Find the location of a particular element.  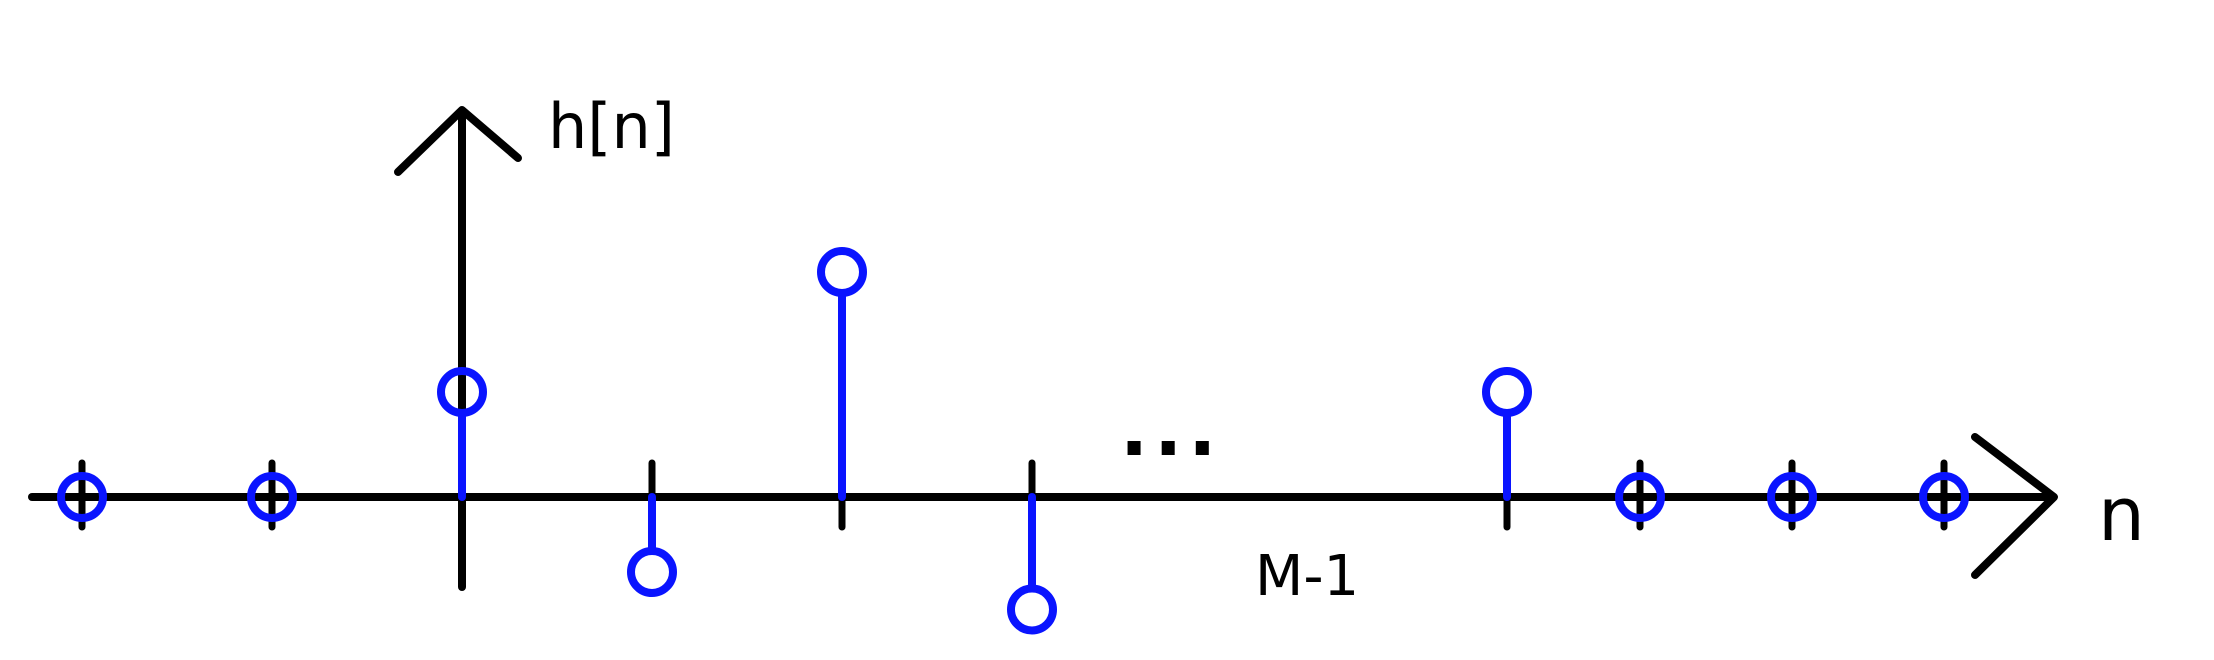

y-axis-label: h[n] is located at coordinates (611, 126).